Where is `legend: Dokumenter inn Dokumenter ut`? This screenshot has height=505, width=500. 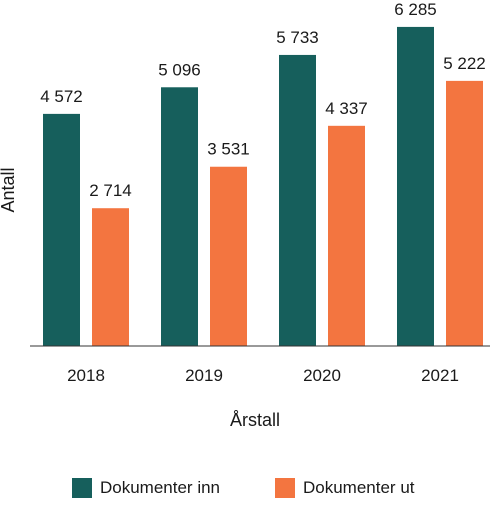 legend: Dokumenter inn Dokumenter ut is located at coordinates (250, 490).